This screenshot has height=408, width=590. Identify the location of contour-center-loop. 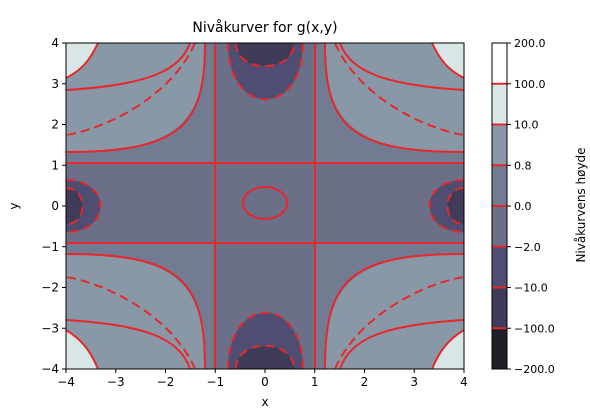
(265, 203).